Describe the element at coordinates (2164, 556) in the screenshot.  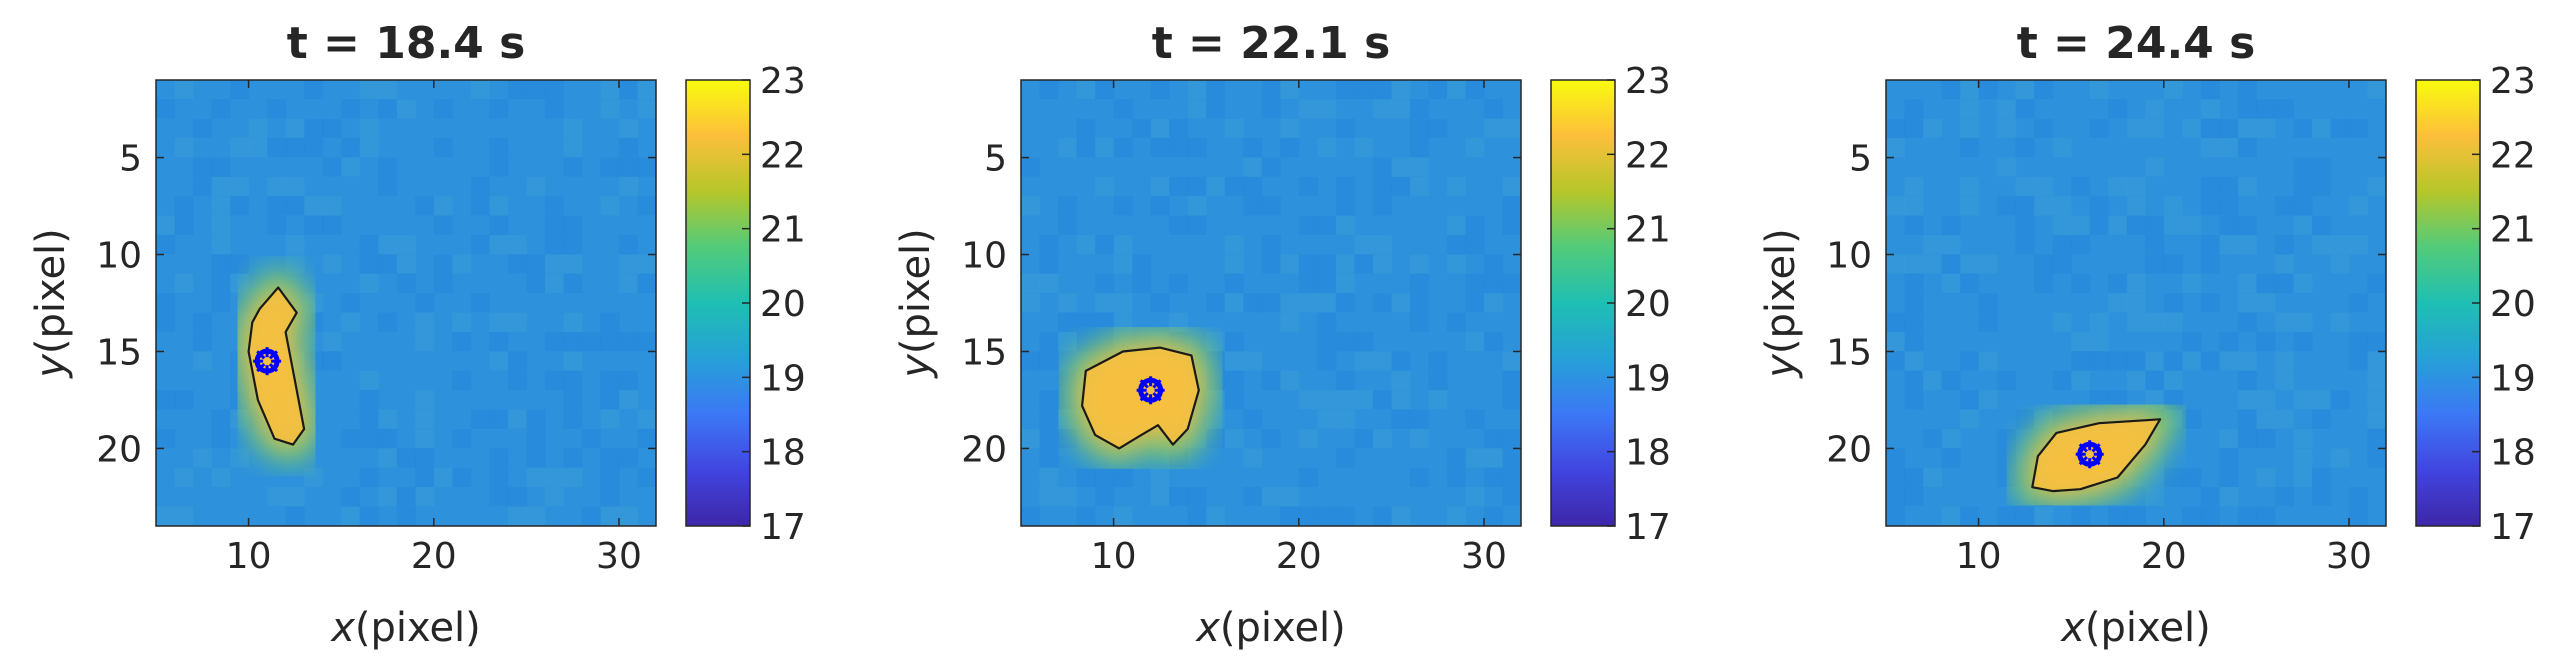
I see `x-tick-label: 20` at that location.